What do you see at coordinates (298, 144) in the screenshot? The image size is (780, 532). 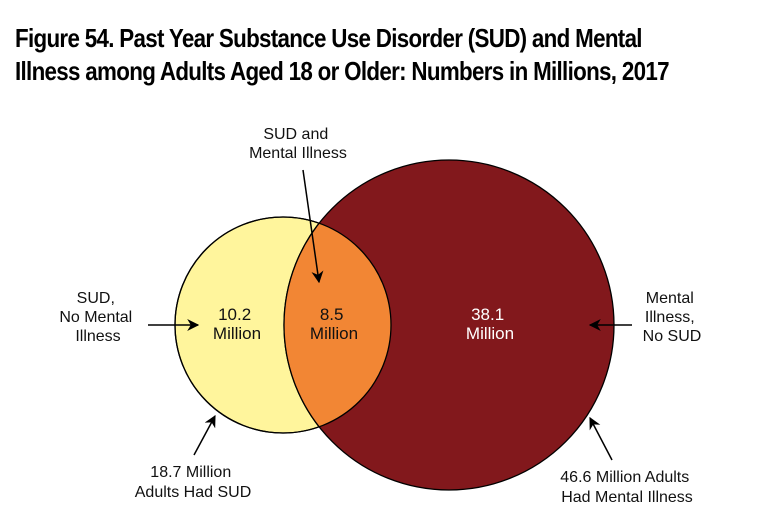 I see `overlap-label: SUD and Mental Illness` at bounding box center [298, 144].